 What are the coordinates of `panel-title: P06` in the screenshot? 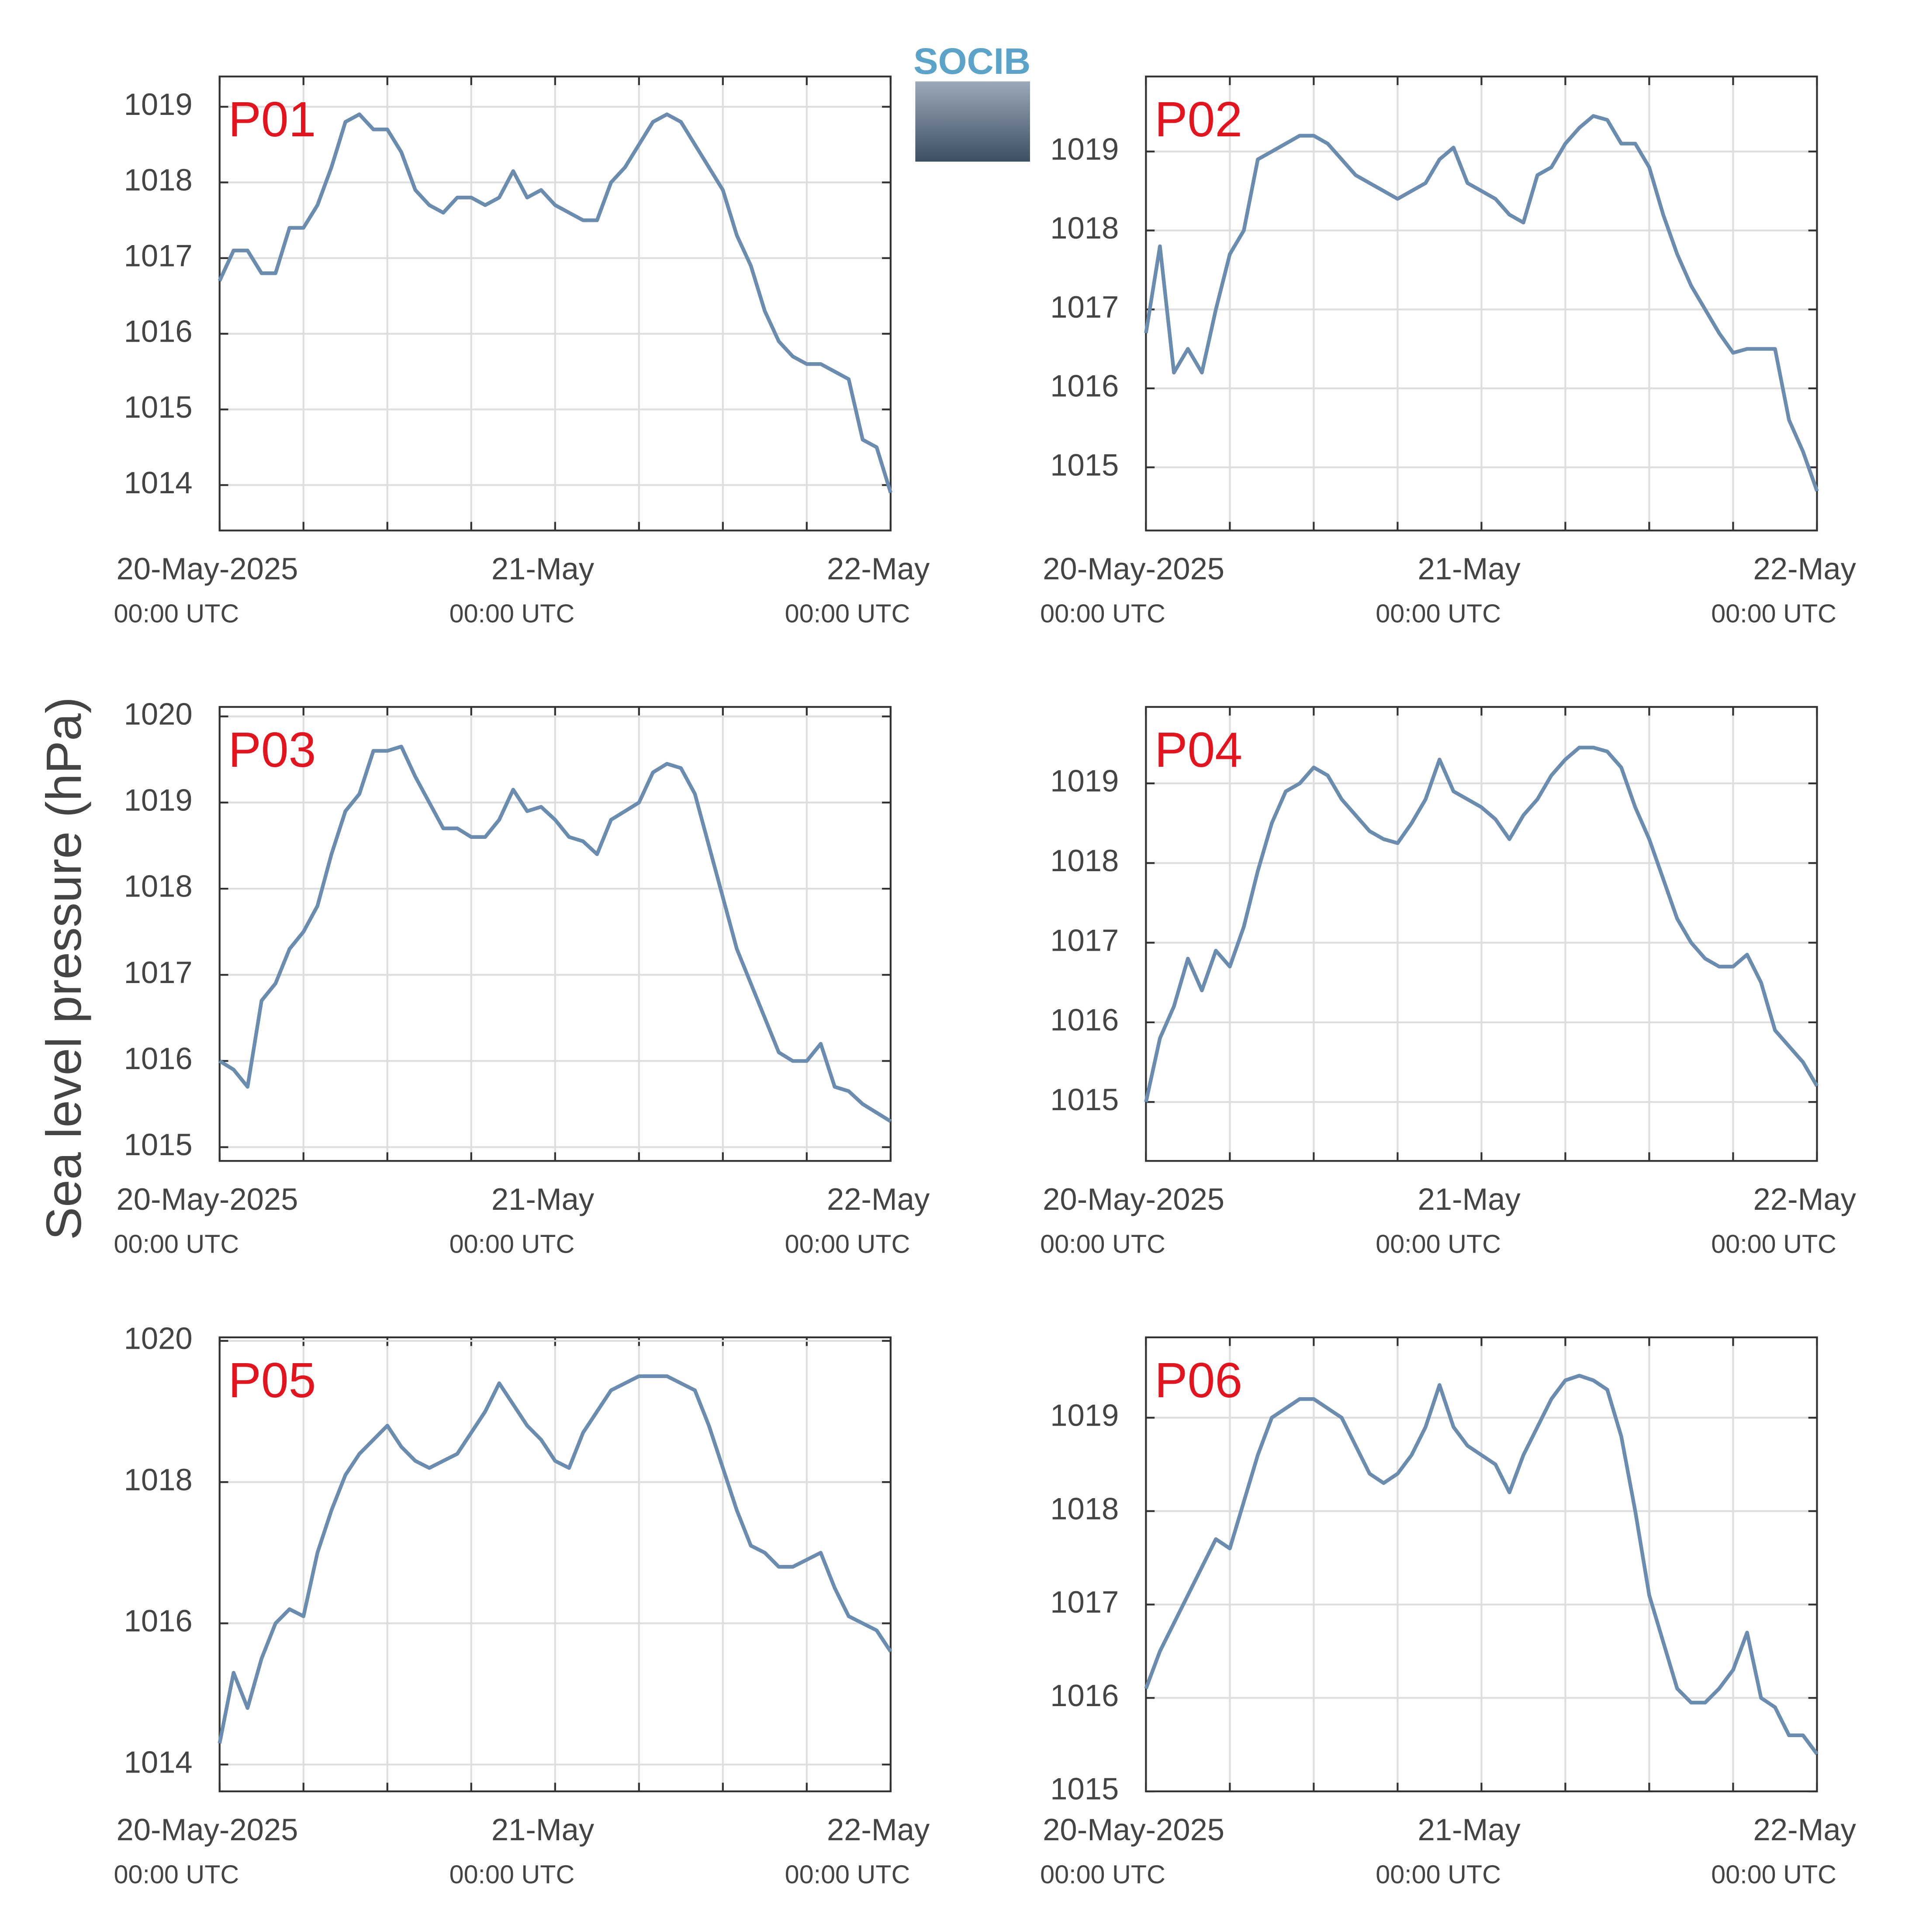 It's located at (1198, 1380).